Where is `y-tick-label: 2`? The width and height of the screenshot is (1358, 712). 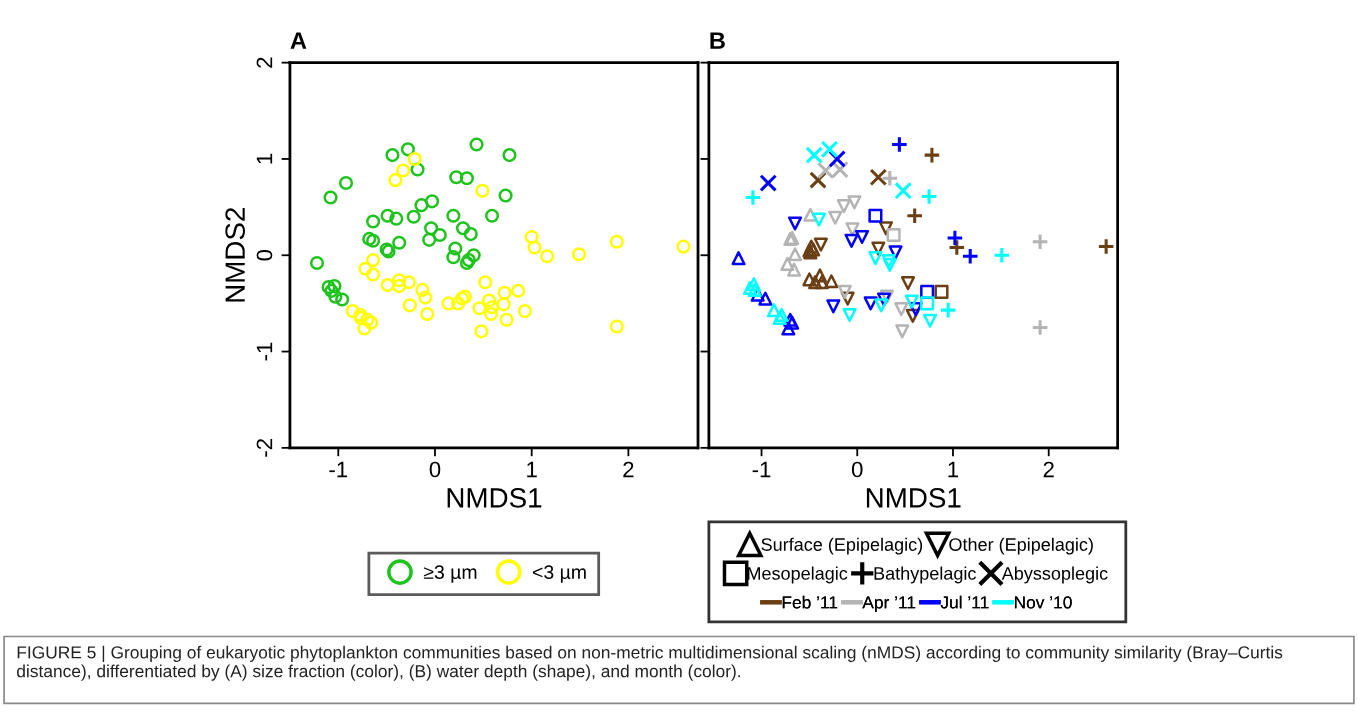
y-tick-label: 2 is located at coordinates (264, 62).